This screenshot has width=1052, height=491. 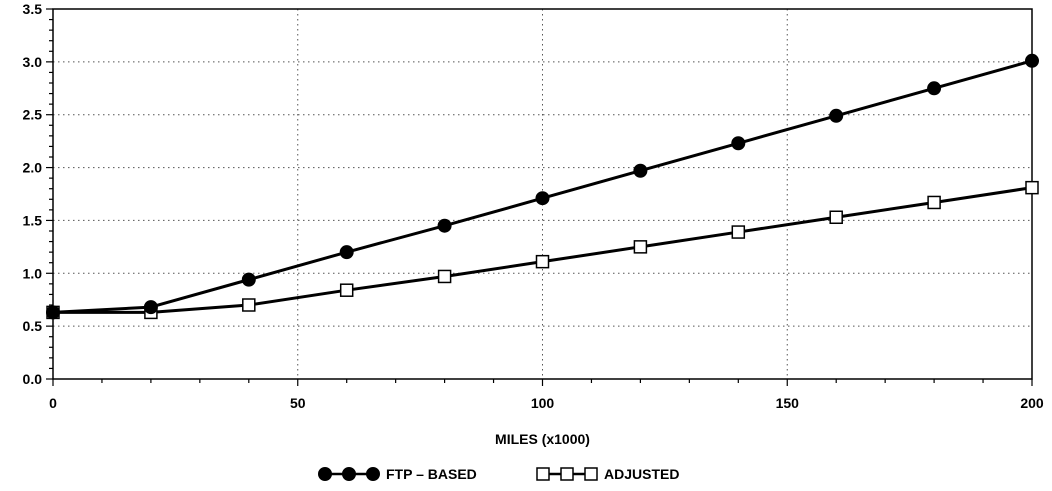 I want to click on y-tick-label: 3.0, so click(x=33, y=62).